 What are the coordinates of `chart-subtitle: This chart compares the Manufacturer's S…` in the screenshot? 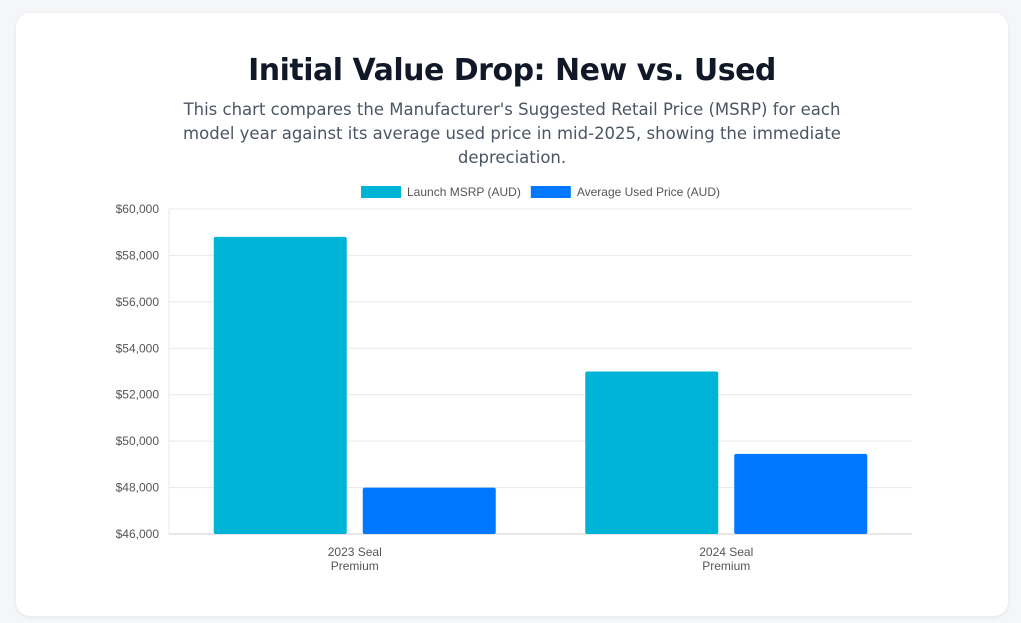 It's located at (512, 133).